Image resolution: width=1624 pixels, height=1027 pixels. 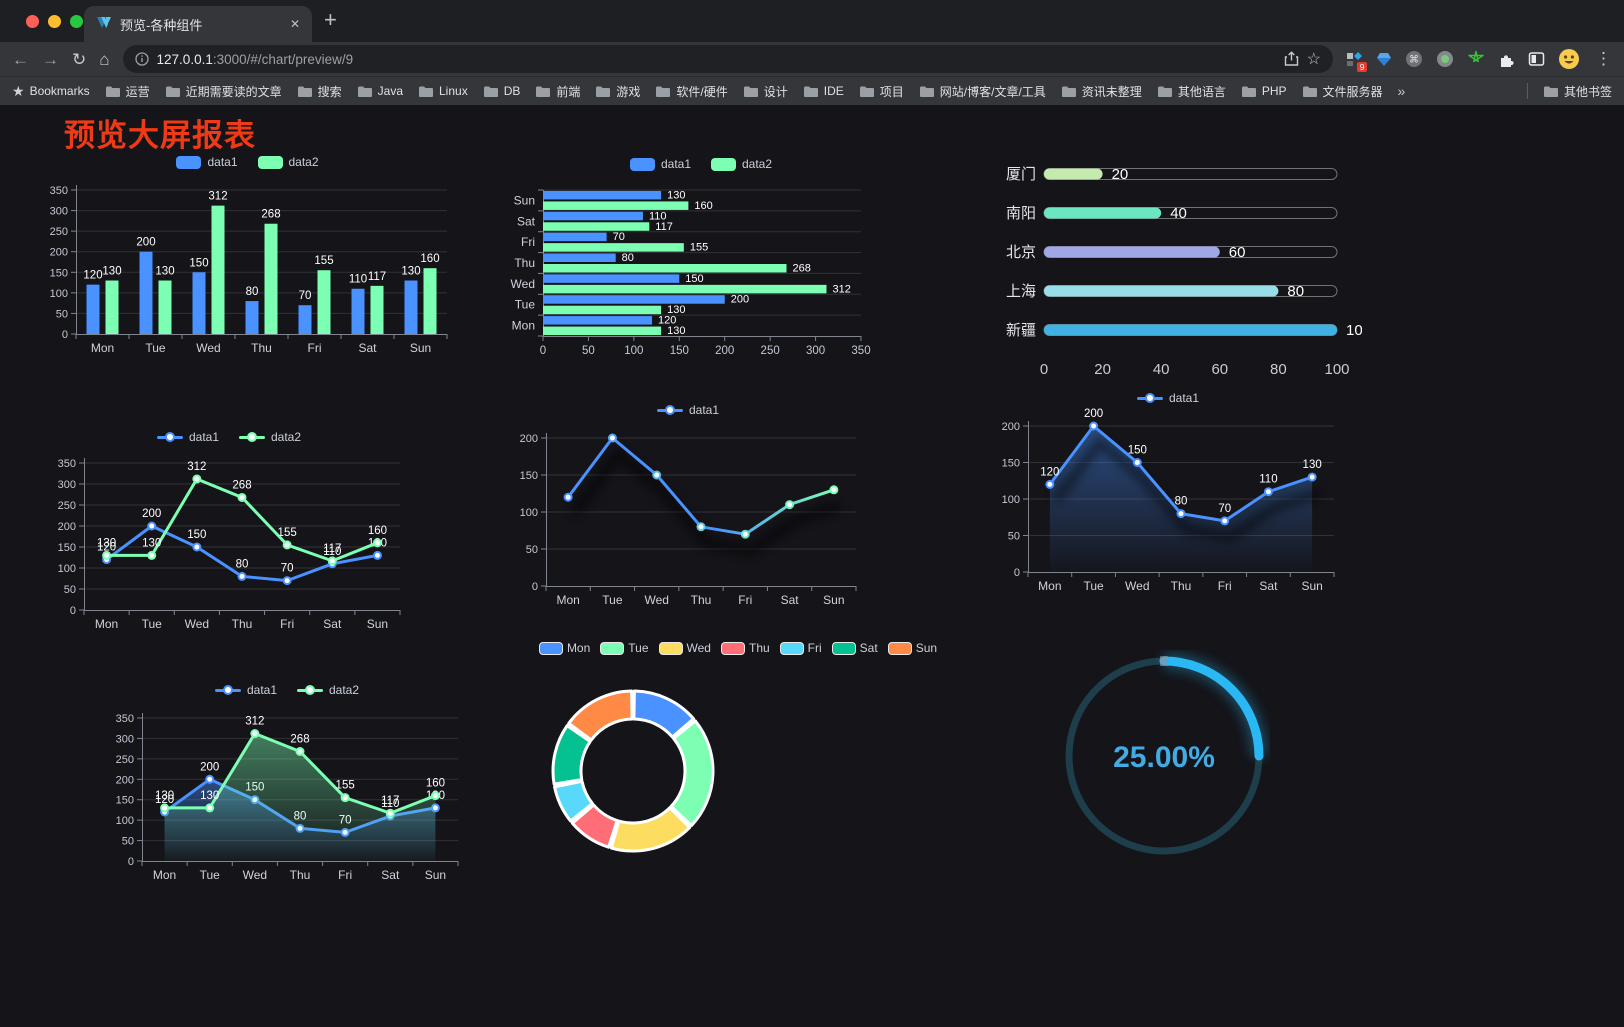 I want to click on legend-item-Thu: Thu, so click(x=745, y=648).